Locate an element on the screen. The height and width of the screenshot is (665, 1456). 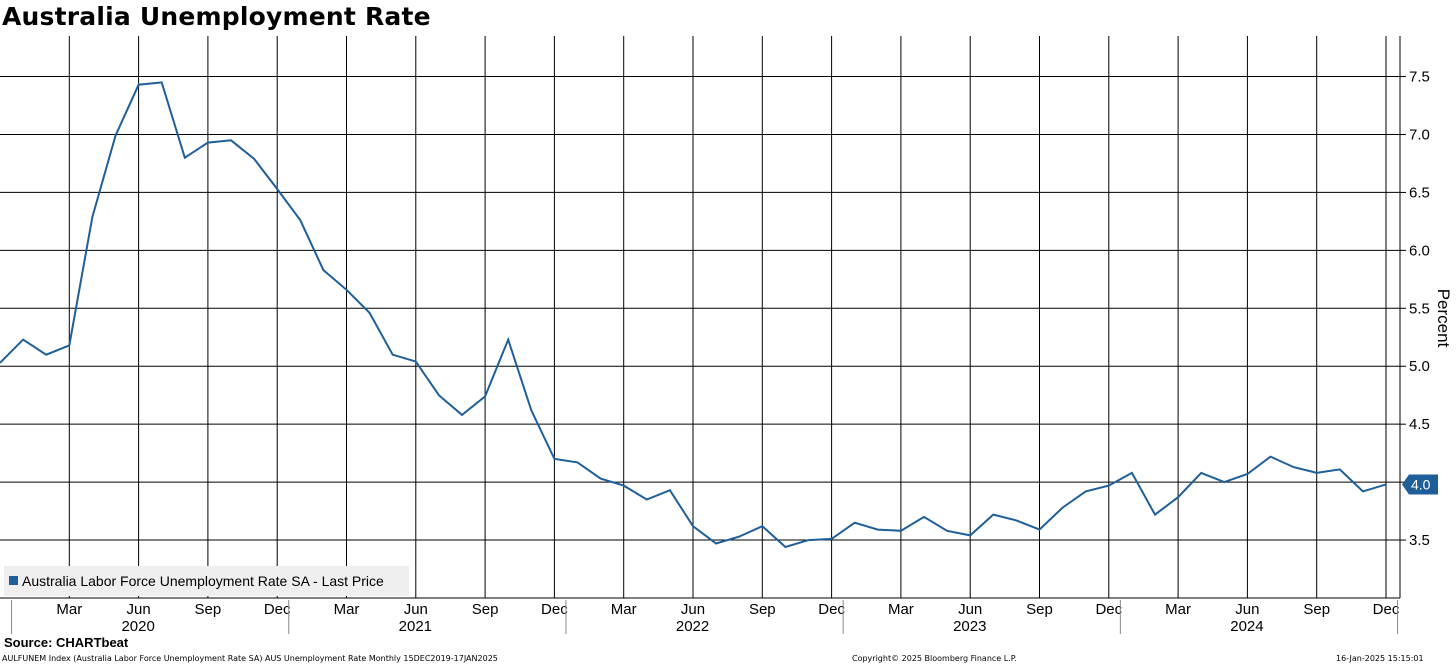
footer-copyright: Copyright© 2025 Bloomberg Finance L.P. is located at coordinates (934, 658).